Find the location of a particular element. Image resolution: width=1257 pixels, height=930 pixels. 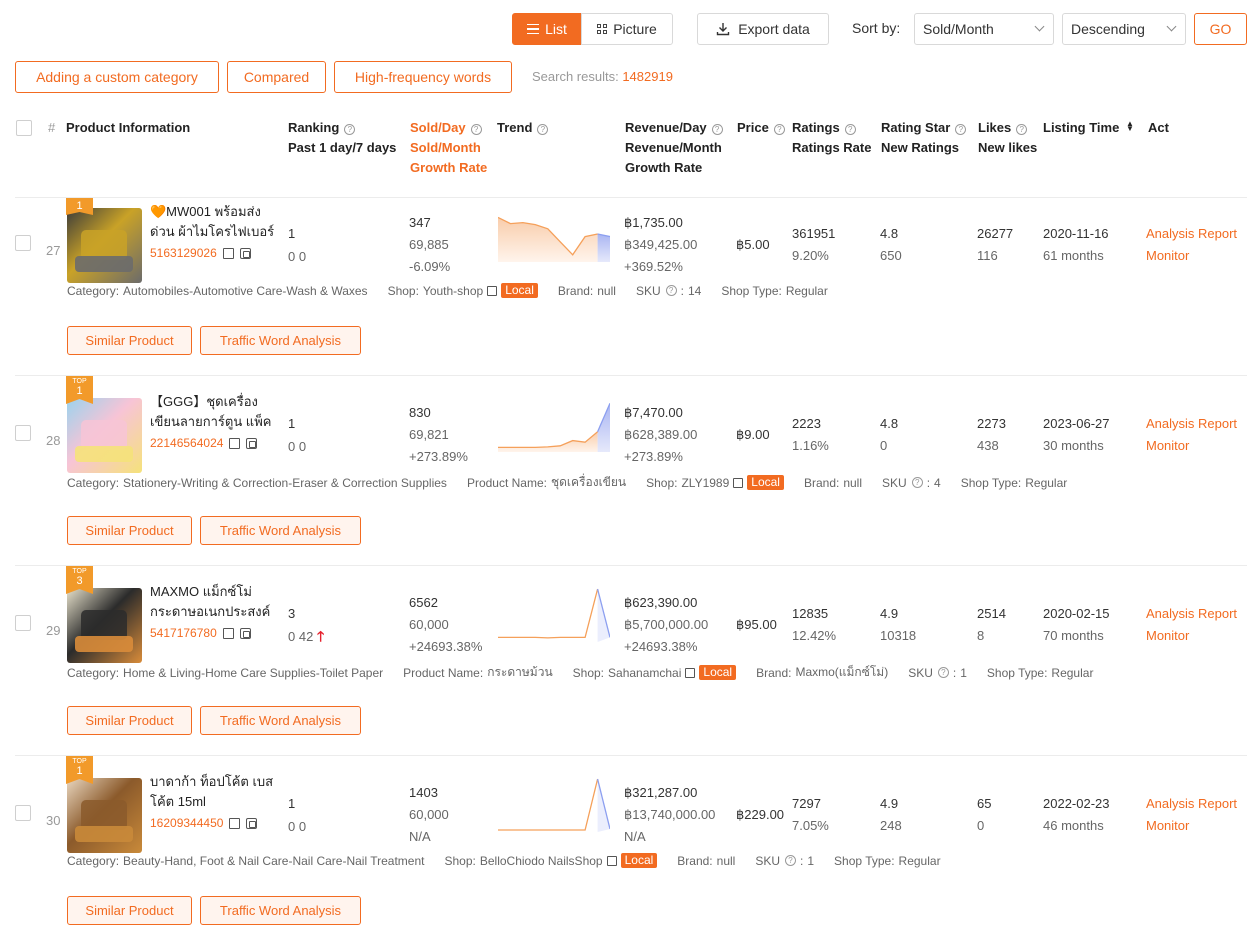

revenue-growth: +24693.38% is located at coordinates (661, 646).